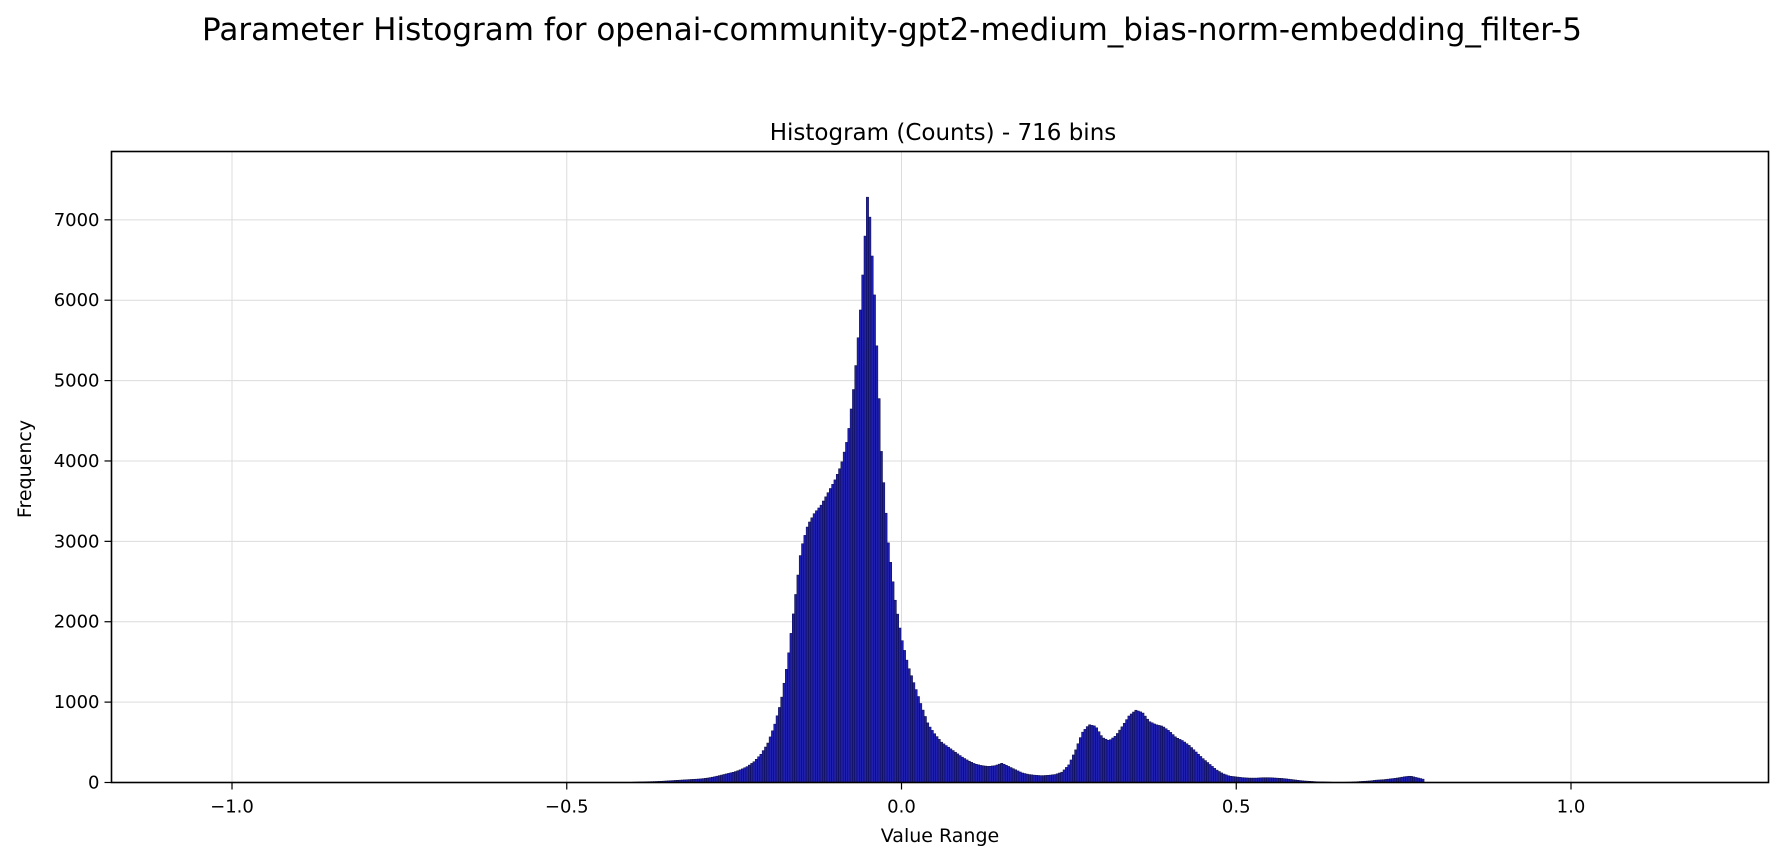 This screenshot has width=1784, height=860. What do you see at coordinates (77, 541) in the screenshot?
I see `y-tick-label: 3000` at bounding box center [77, 541].